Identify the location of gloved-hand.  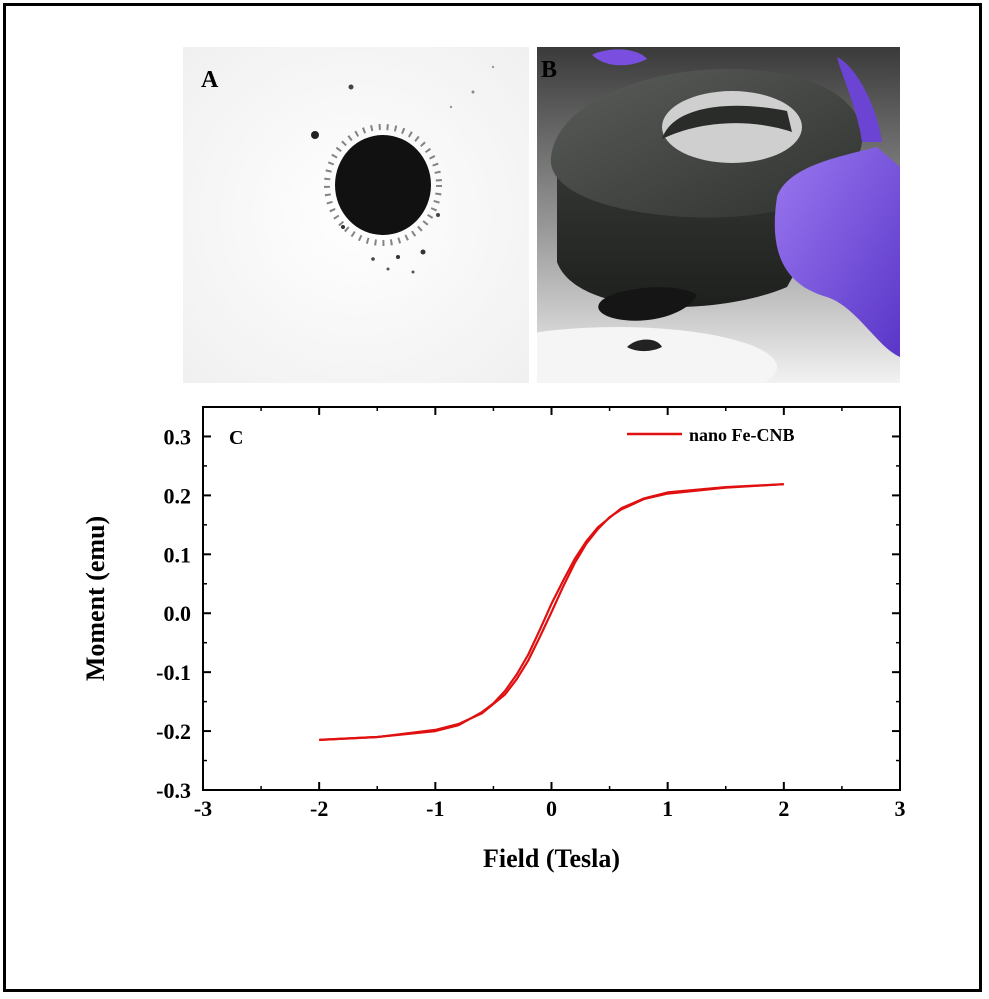
(837, 252).